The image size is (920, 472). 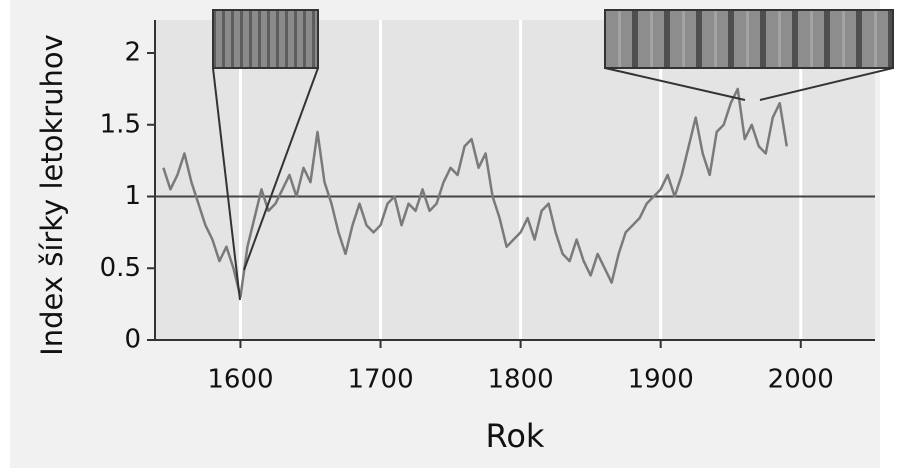 I want to click on y-tick-label: 1, so click(x=132, y=196).